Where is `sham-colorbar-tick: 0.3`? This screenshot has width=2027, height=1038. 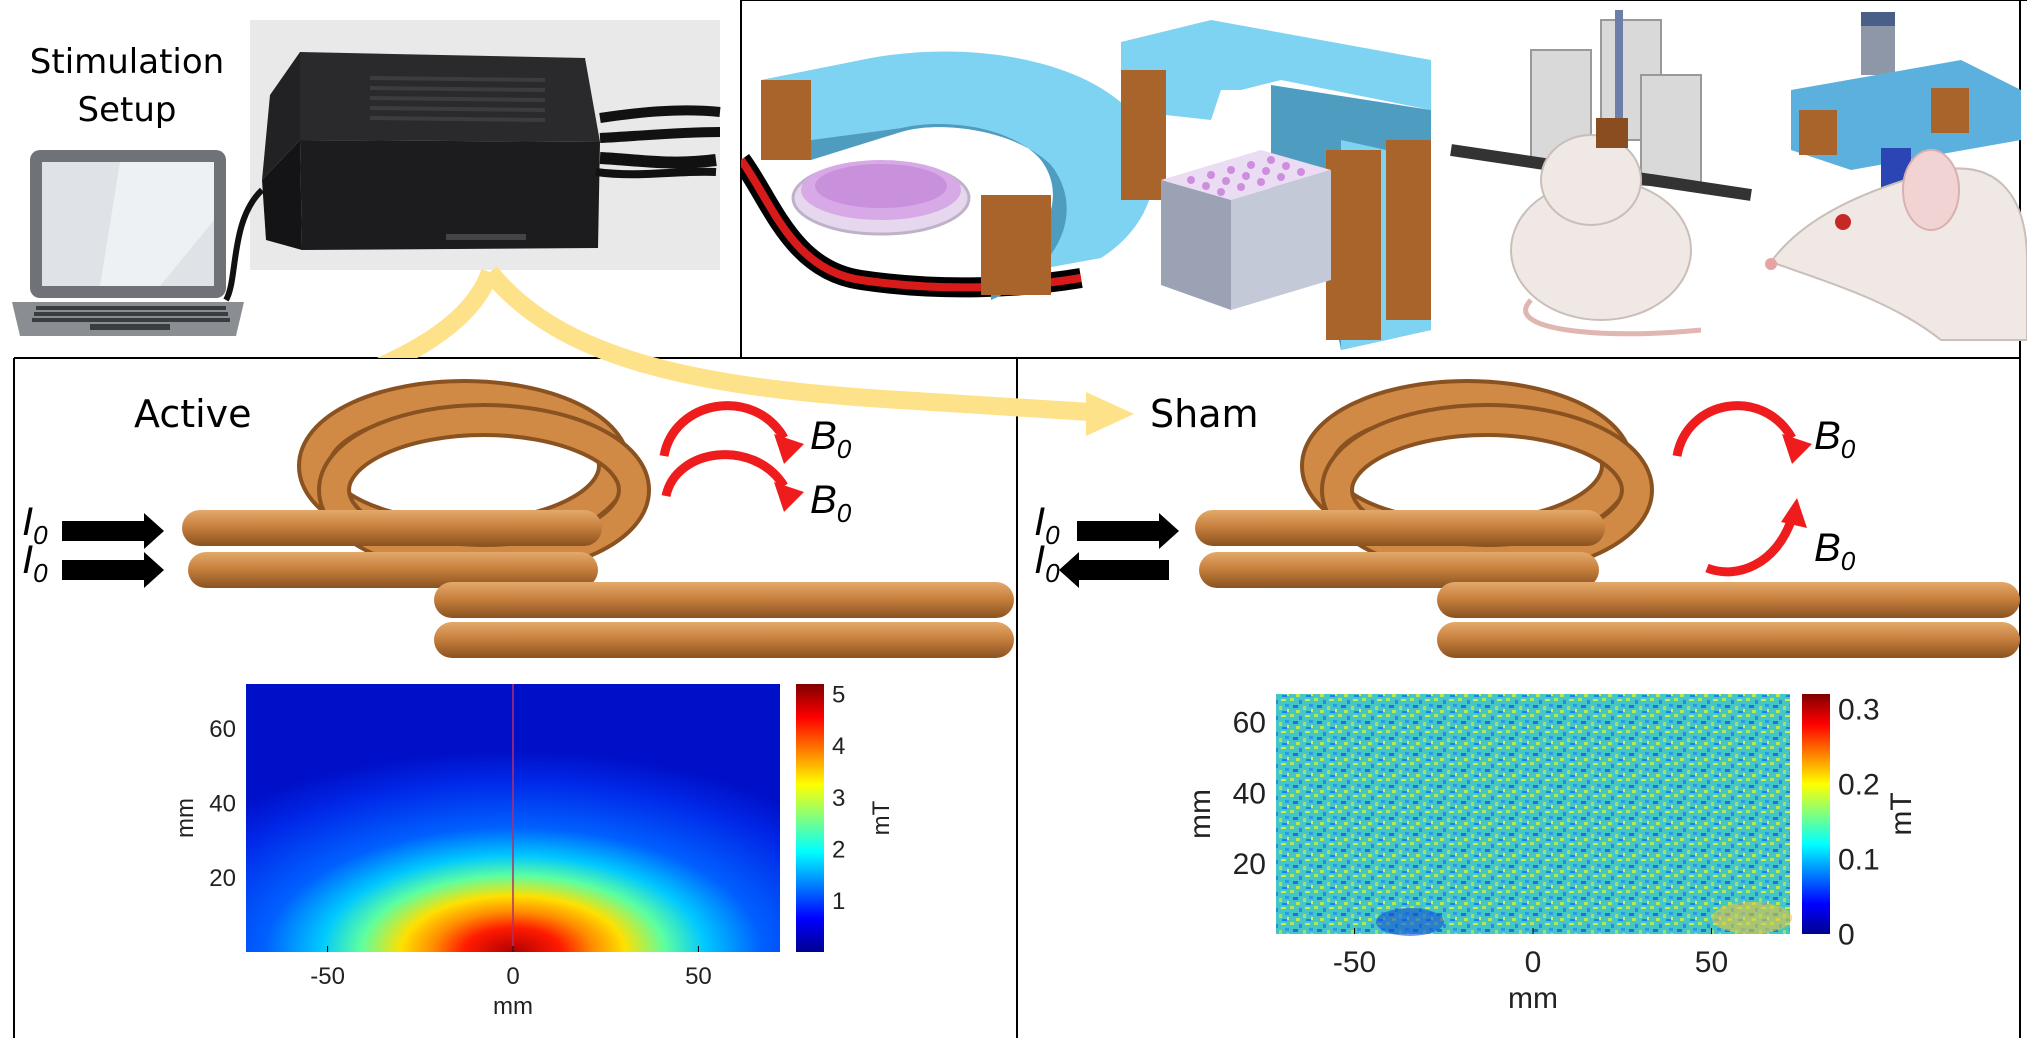 sham-colorbar-tick: 0.3 is located at coordinates (1859, 710).